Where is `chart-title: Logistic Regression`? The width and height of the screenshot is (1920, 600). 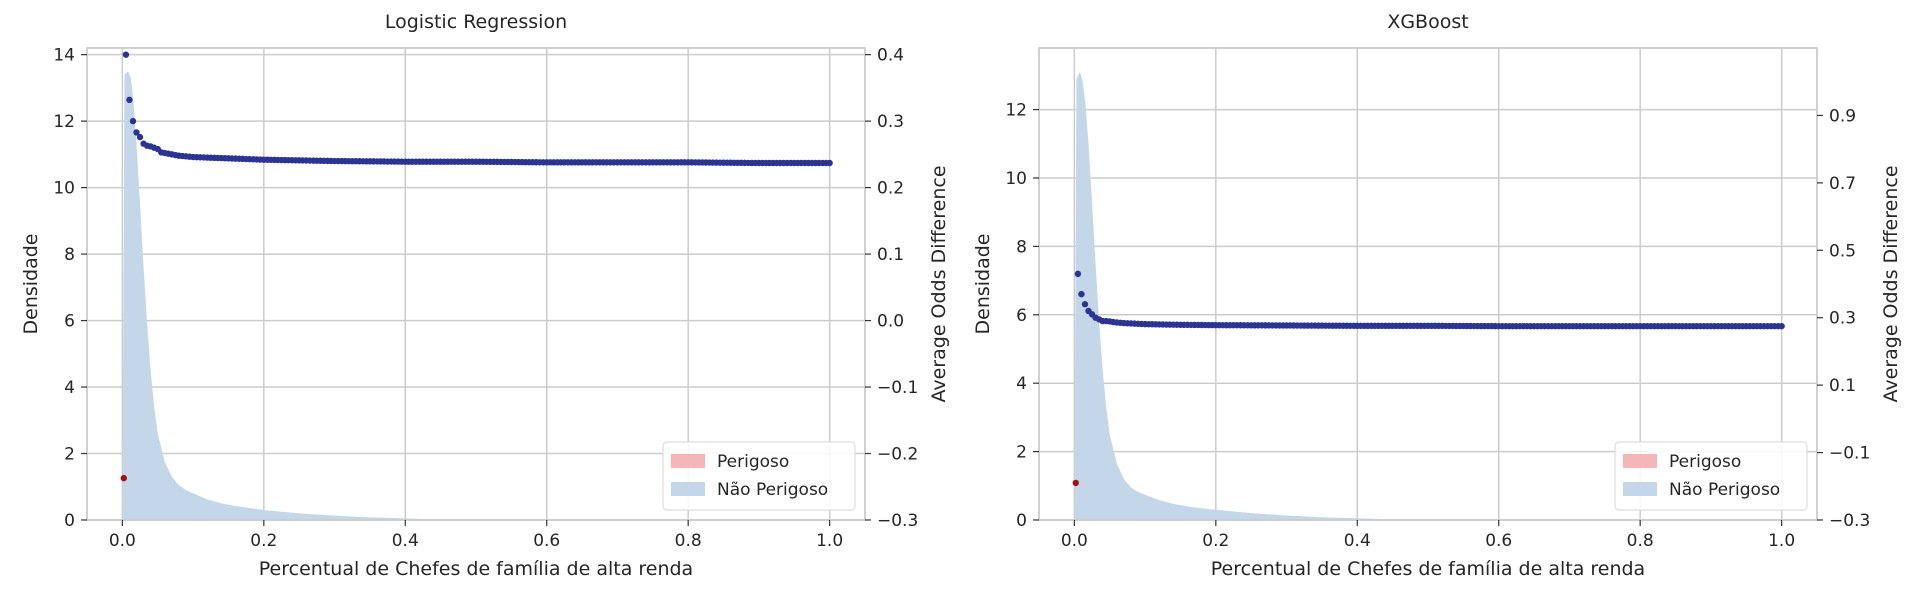
chart-title: Logistic Regression is located at coordinates (476, 22).